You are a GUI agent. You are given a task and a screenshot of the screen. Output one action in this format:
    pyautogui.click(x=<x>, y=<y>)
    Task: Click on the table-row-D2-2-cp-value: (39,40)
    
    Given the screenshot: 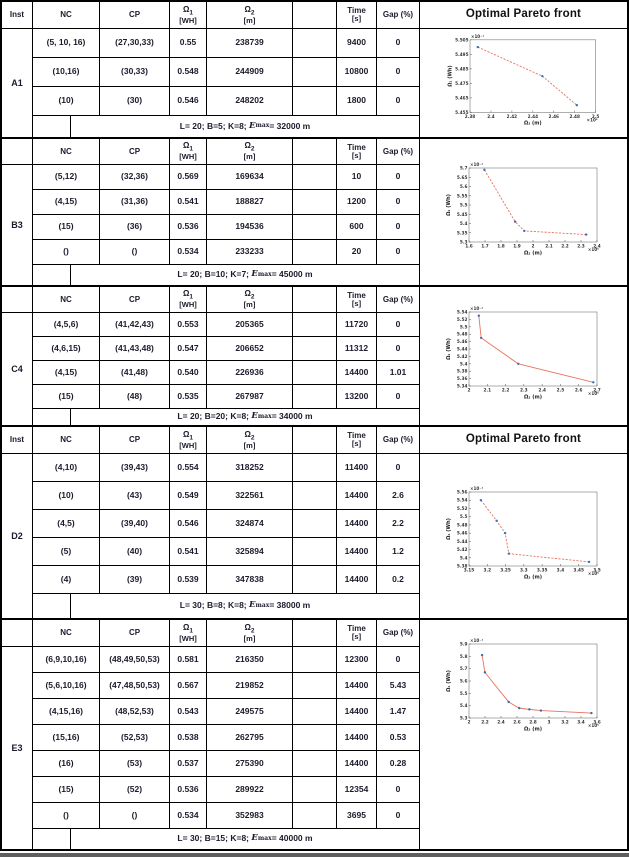 What is the action you would take?
    pyautogui.click(x=135, y=524)
    